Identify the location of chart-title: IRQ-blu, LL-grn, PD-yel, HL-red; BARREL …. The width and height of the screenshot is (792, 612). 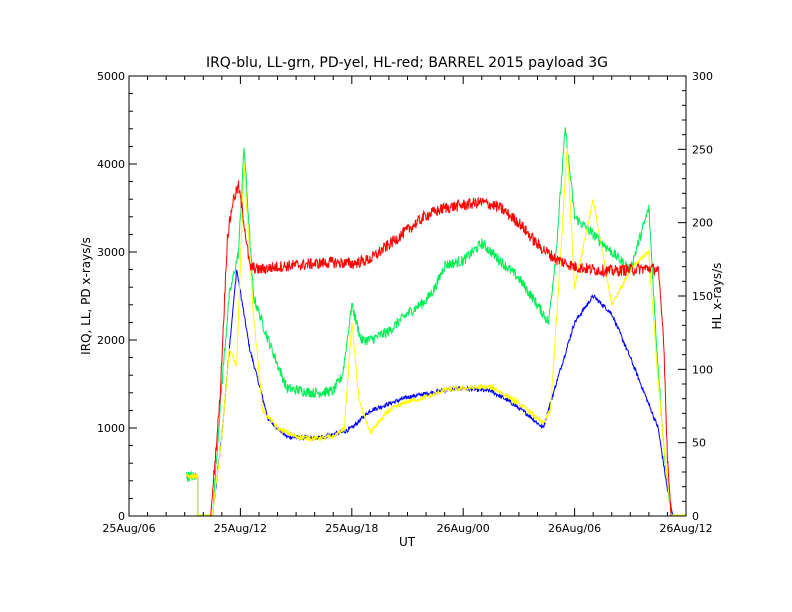
(407, 63).